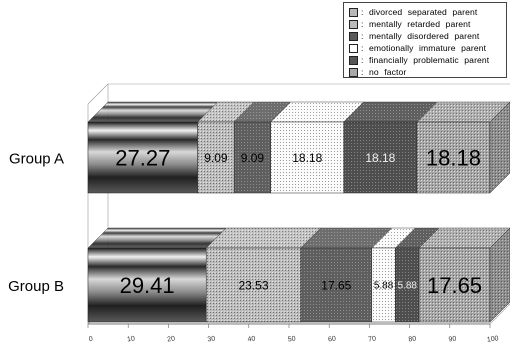 This screenshot has width=510, height=360. Describe the element at coordinates (142, 157) in the screenshot. I see `data-label: 27.27` at that location.